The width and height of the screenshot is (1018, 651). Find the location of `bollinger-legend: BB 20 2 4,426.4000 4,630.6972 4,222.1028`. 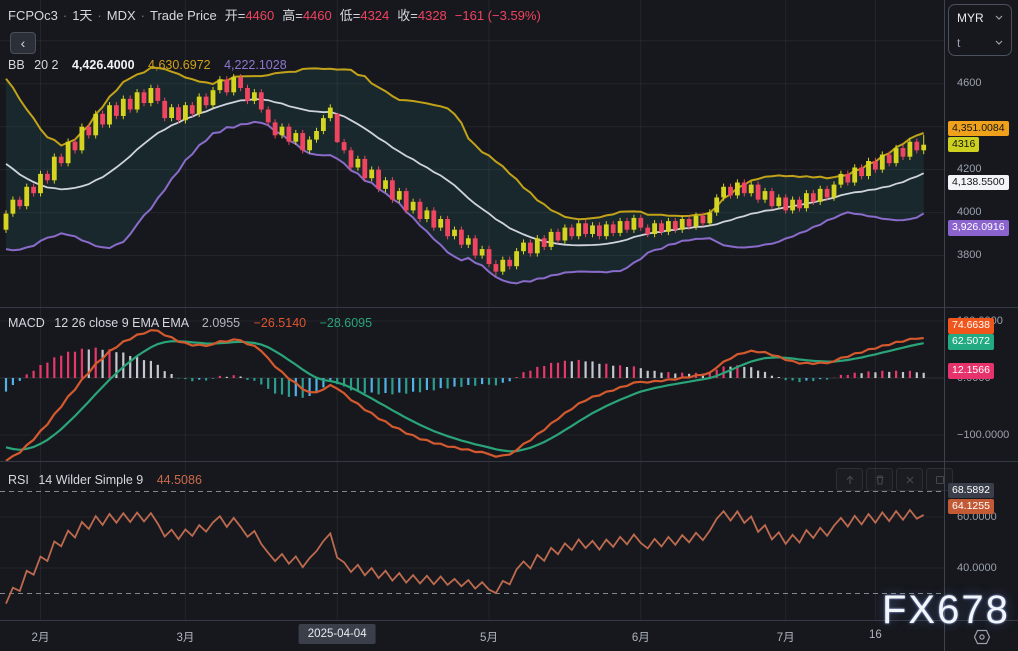

bollinger-legend: BB 20 2 4,426.4000 4,630.6972 4,222.1028 is located at coordinates (147, 65).